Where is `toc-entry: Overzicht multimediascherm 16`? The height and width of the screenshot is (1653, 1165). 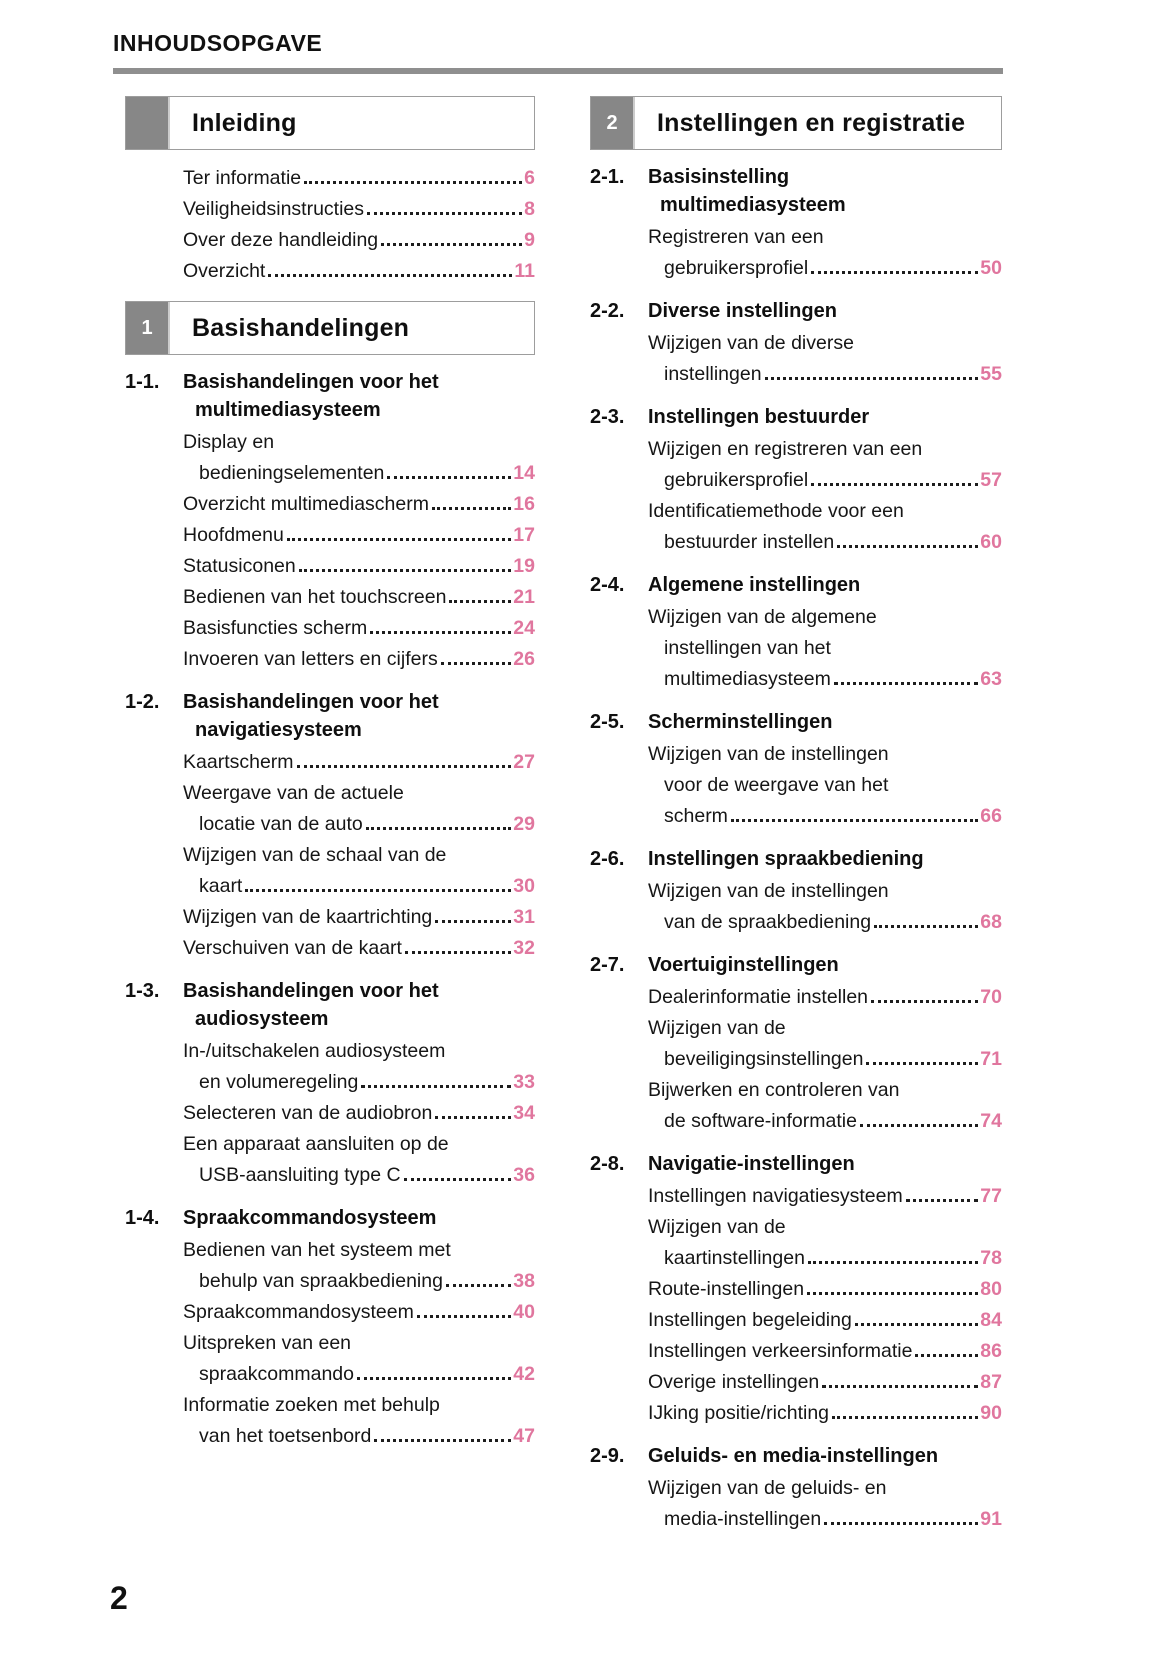 toc-entry: Overzicht multimediascherm 16 is located at coordinates (330, 504).